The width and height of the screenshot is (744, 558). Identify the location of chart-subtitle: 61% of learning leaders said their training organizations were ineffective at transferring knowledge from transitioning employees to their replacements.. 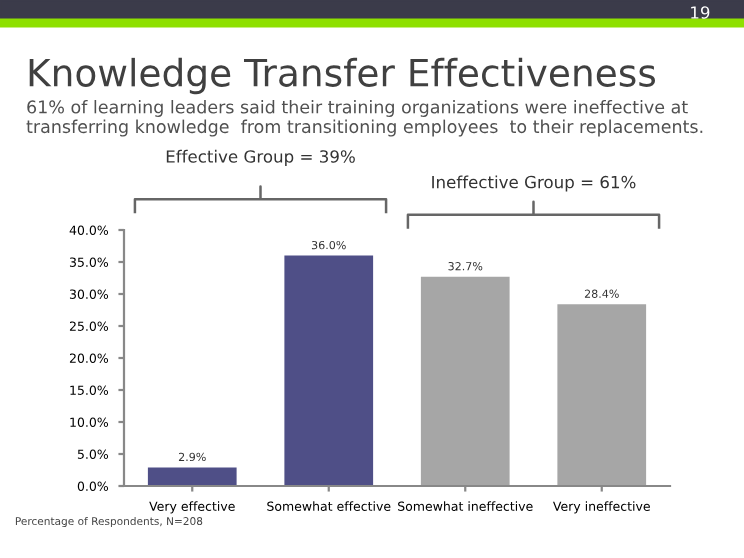
(364, 118).